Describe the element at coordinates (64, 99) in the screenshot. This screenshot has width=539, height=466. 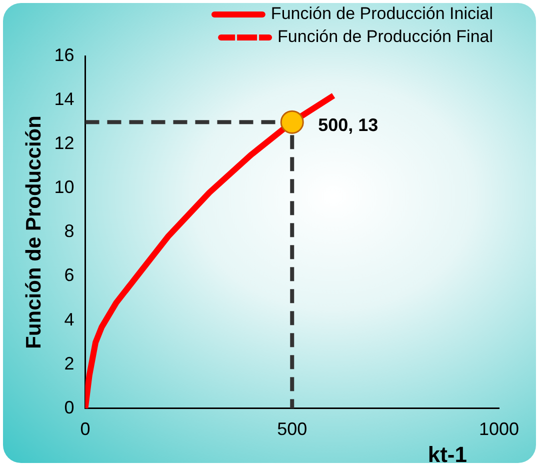
I see `y-tick-label: 14` at that location.